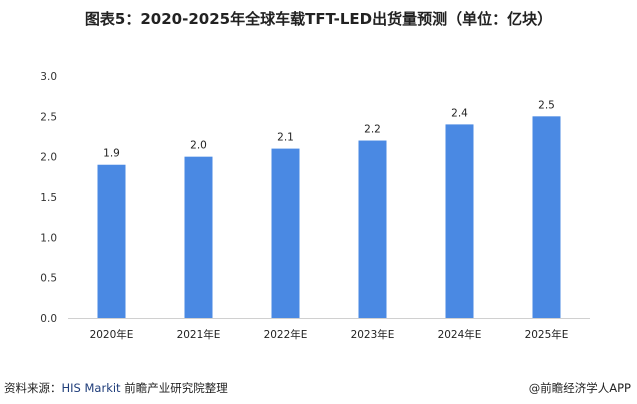  What do you see at coordinates (318, 19) in the screenshot?
I see `chart-title: 图表5：2020-2025年全球车载TFT-LED出货量预测（单位：亿块）` at bounding box center [318, 19].